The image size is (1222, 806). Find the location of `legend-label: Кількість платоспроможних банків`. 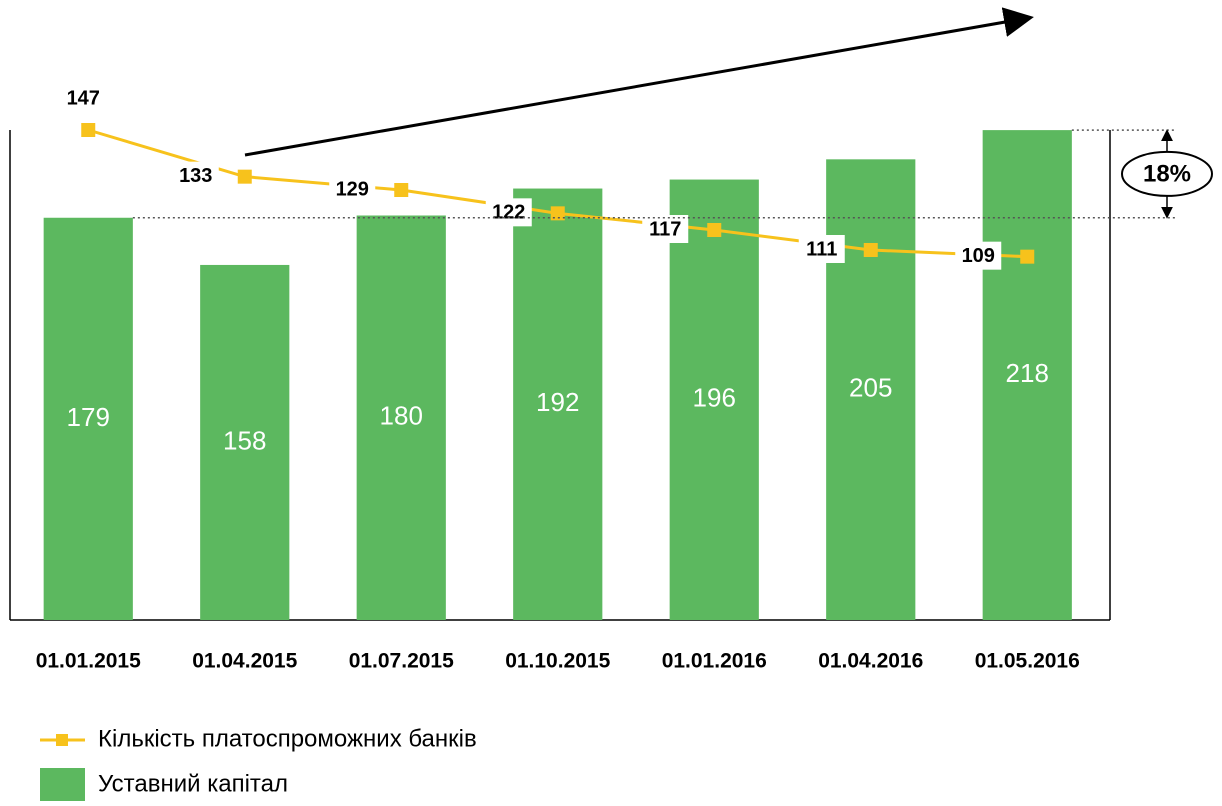

legend-label: Кількість платоспроможних банків is located at coordinates (287, 738).